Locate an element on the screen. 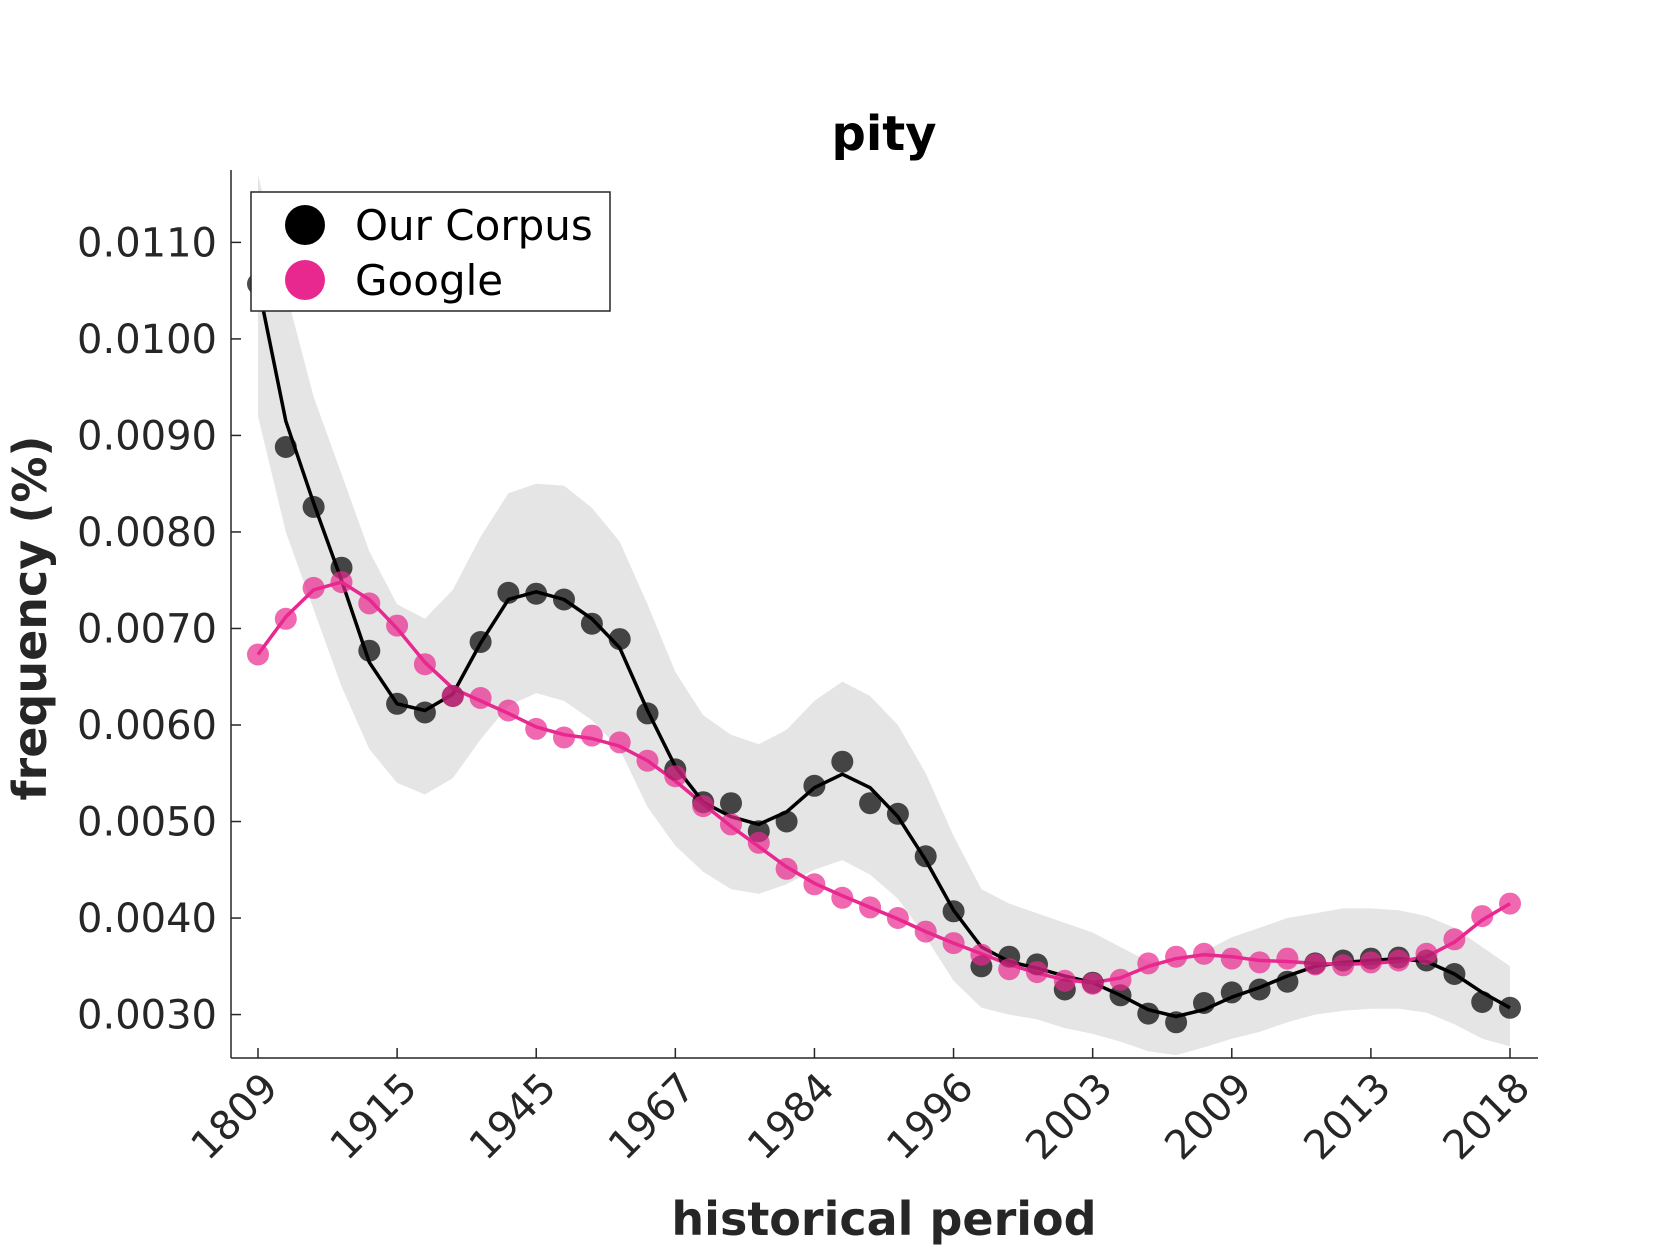 The height and width of the screenshot is (1260, 1680). chart-title: pity is located at coordinates (883, 134).